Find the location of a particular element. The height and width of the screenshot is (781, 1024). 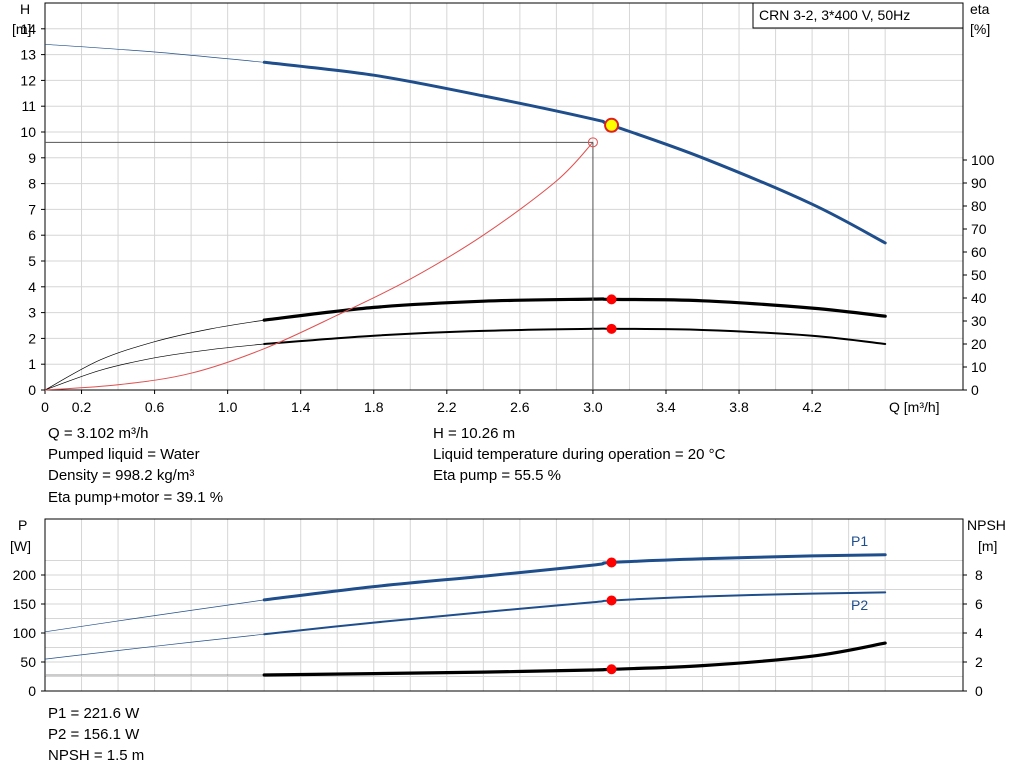

h-tick-label: 8 is located at coordinates (32, 184).